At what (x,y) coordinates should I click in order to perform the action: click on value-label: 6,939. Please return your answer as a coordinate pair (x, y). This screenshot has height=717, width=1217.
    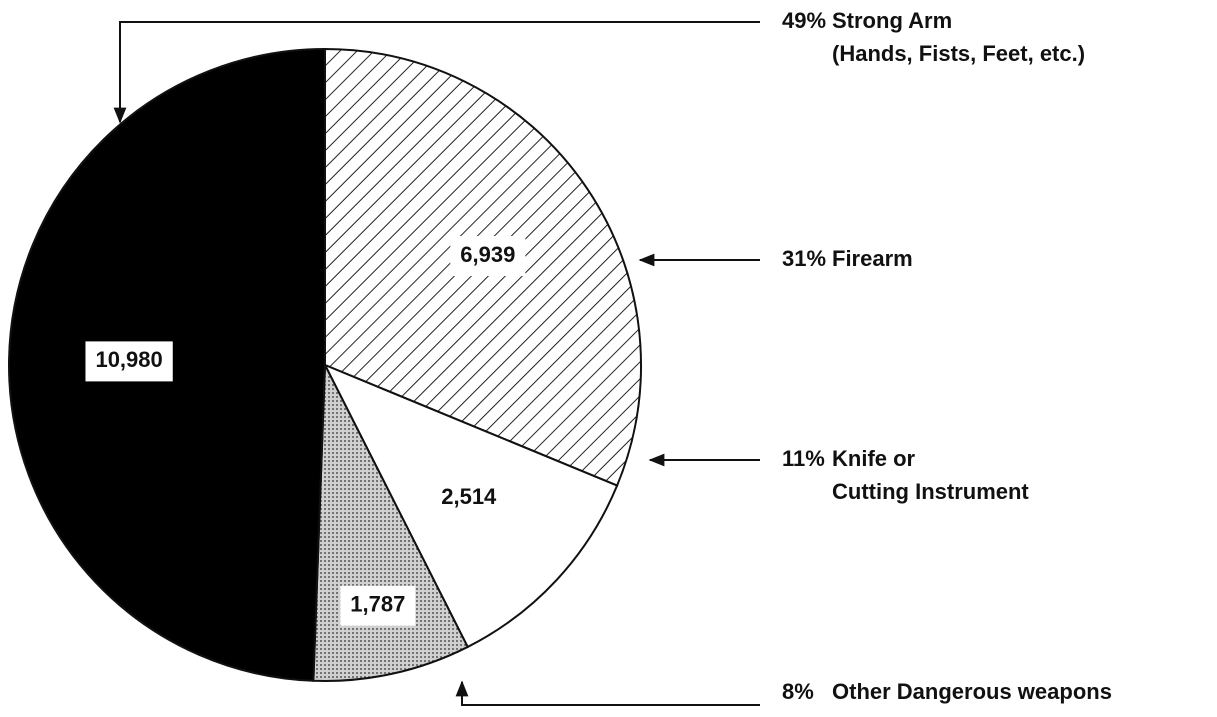
    Looking at the image, I should click on (487, 254).